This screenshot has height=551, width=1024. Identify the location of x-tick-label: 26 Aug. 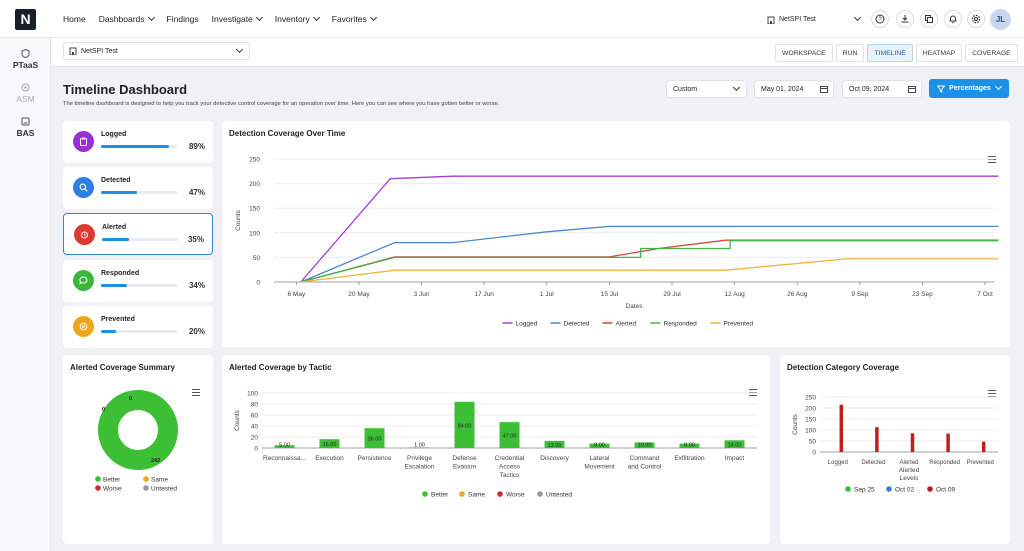
(797, 294).